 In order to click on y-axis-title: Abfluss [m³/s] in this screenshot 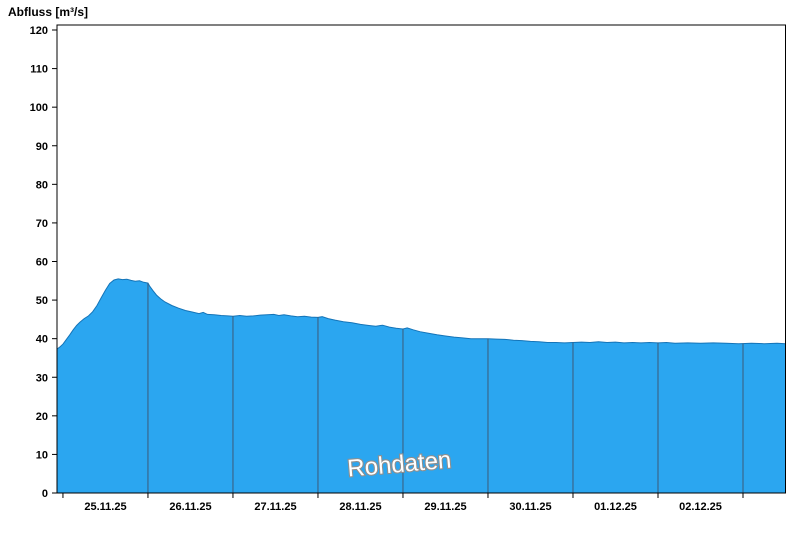, I will do `click(48, 12)`.